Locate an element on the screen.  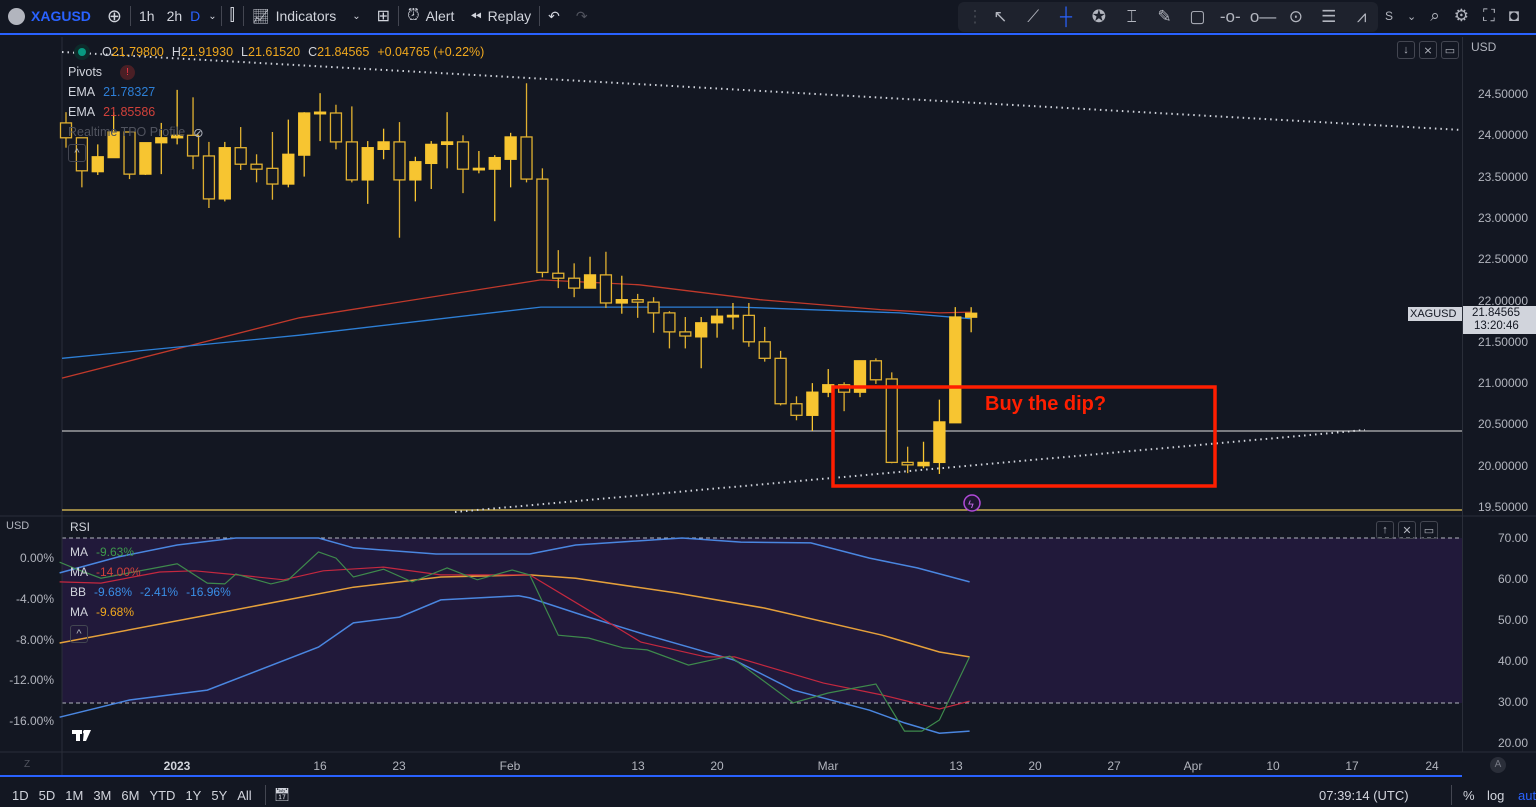
rsi-ma1-row: MA -9.63% is located at coordinates (150, 552).